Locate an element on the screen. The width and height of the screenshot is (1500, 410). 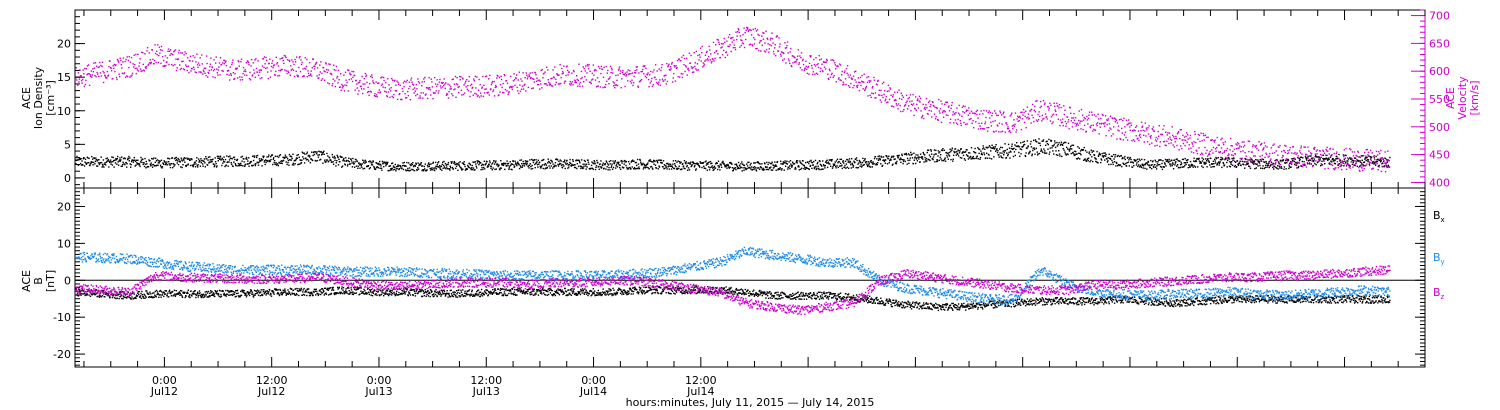
top-left-tick-label: 5 is located at coordinates (67, 144).